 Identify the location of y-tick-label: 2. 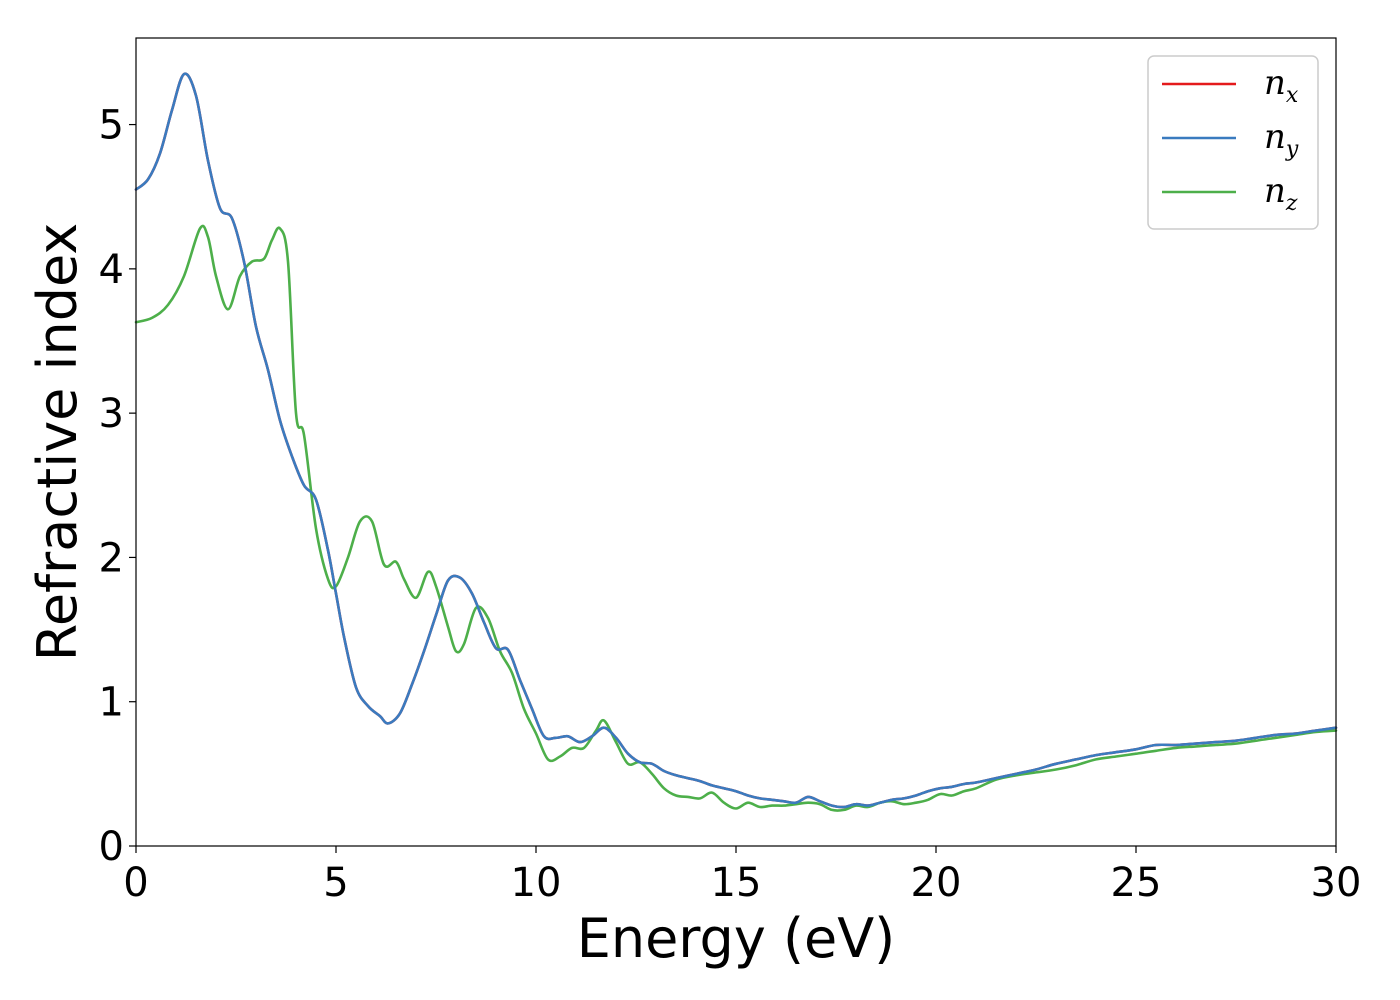
(111, 558).